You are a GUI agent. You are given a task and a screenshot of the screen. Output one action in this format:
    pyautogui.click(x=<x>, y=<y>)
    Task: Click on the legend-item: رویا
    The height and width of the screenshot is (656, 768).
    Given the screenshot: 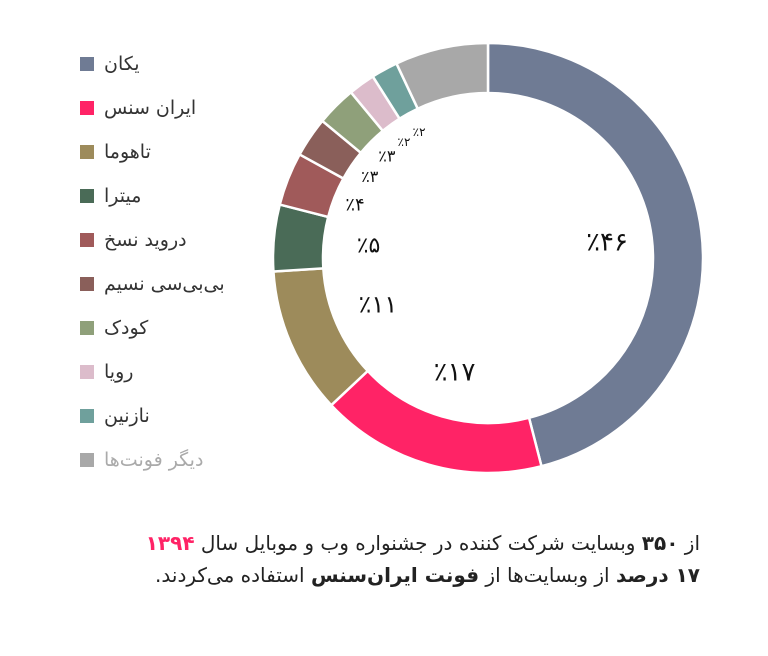 What is the action you would take?
    pyautogui.click(x=170, y=372)
    